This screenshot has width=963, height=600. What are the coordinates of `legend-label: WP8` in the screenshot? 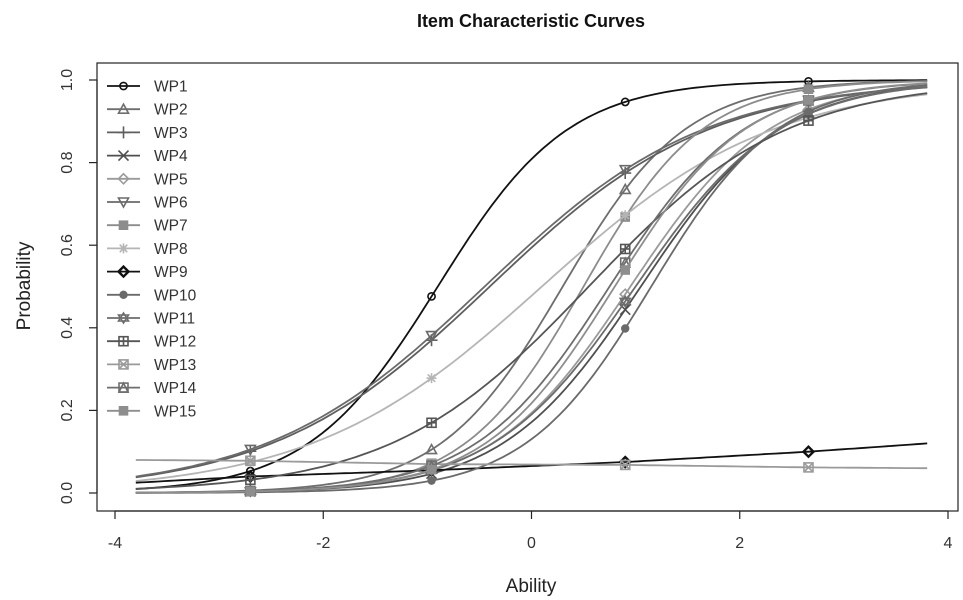 It's located at (171, 249).